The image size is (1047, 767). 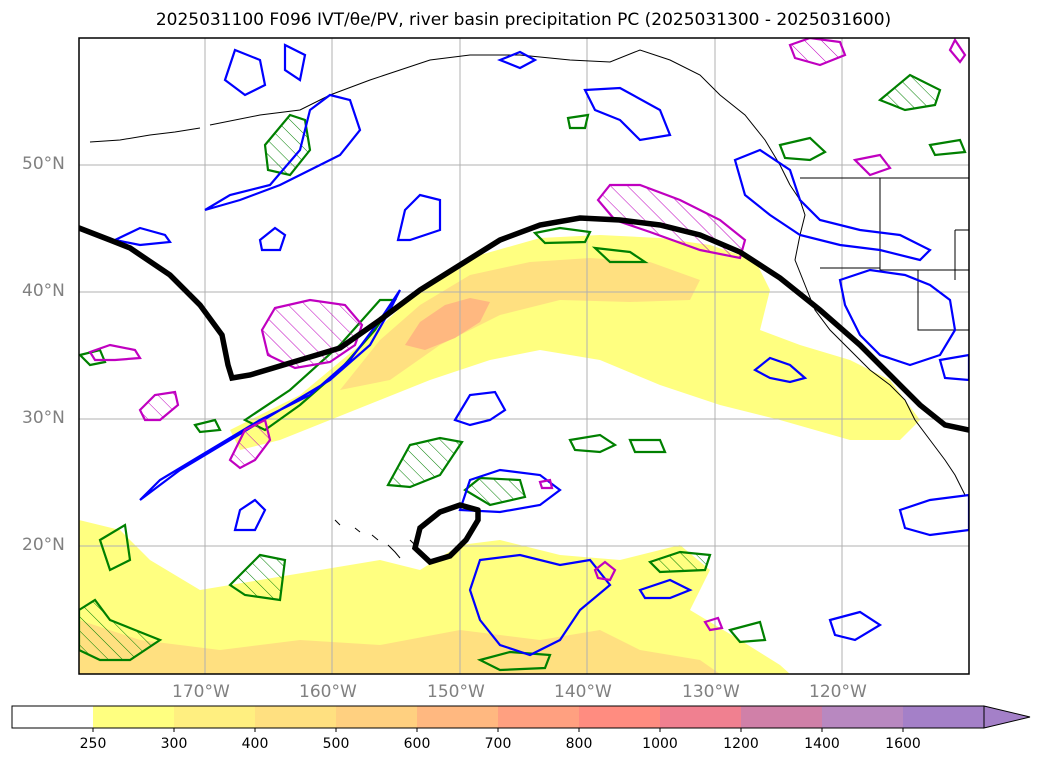 I want to click on lon-label-160w: 160°W, so click(x=328, y=692).